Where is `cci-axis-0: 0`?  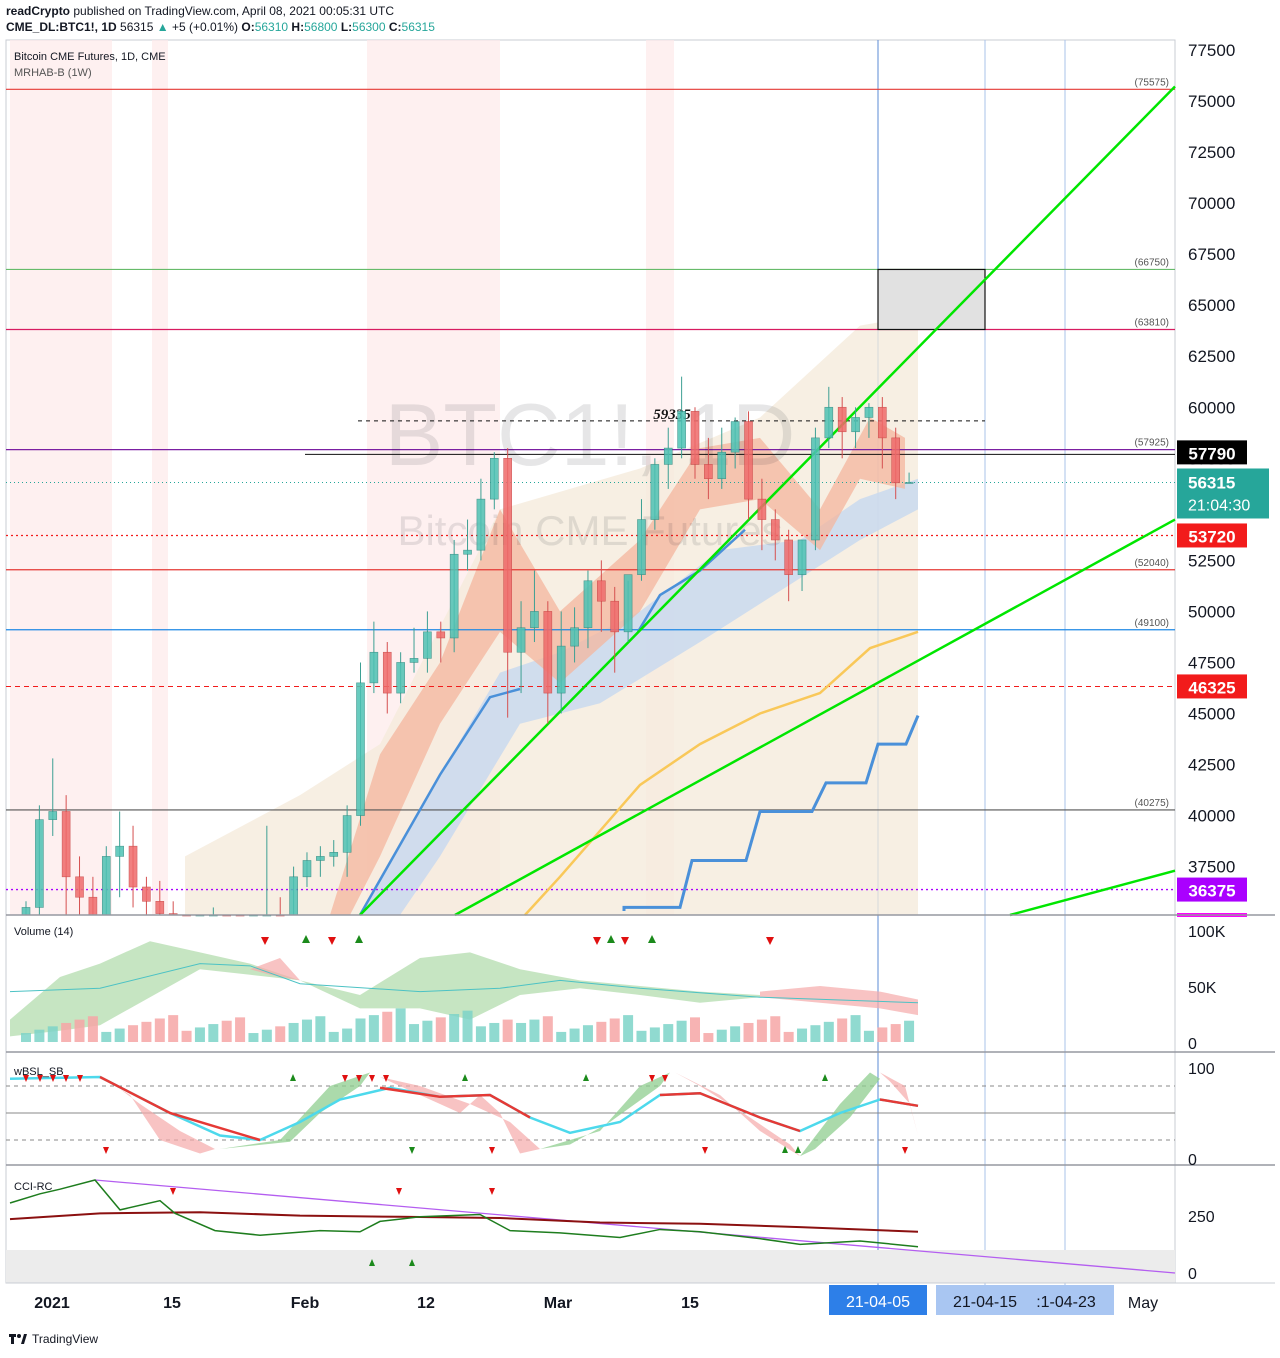
cci-axis-0: 0 is located at coordinates (1192, 1274).